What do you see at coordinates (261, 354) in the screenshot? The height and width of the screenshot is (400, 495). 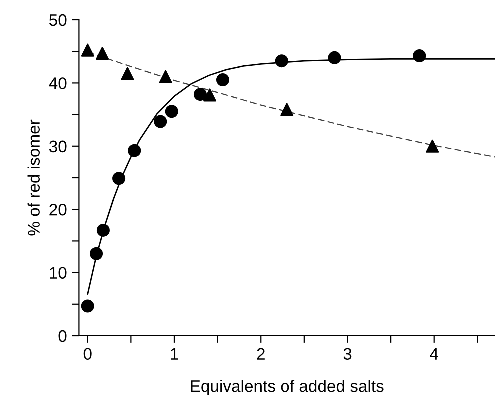 I see `x-tick-label: 2` at bounding box center [261, 354].